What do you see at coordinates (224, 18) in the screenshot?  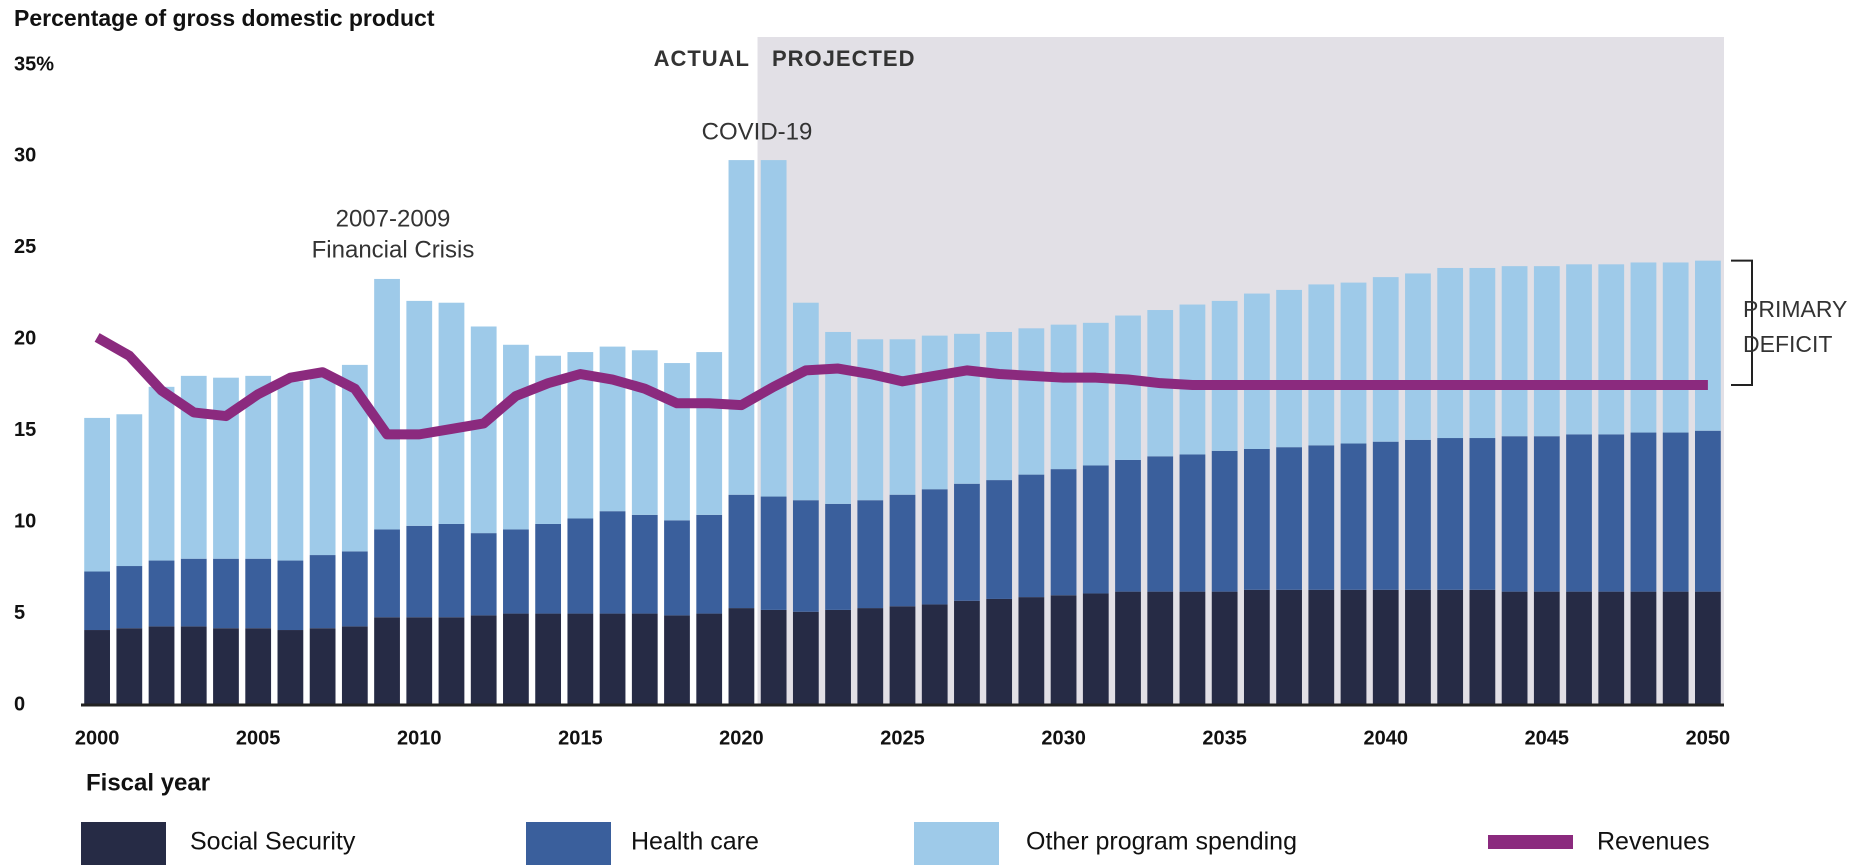 I see `chart-title: Percentage of gross domestic product` at bounding box center [224, 18].